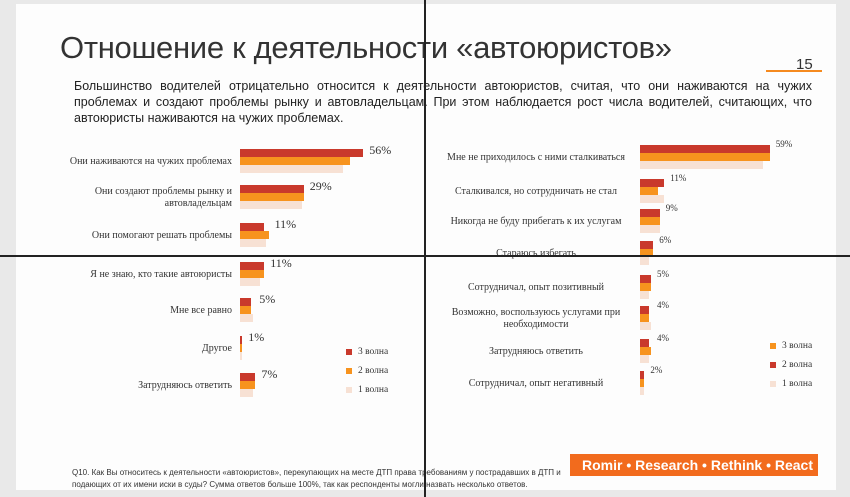  I want to click on legend-label: 3 волна, so click(373, 351).